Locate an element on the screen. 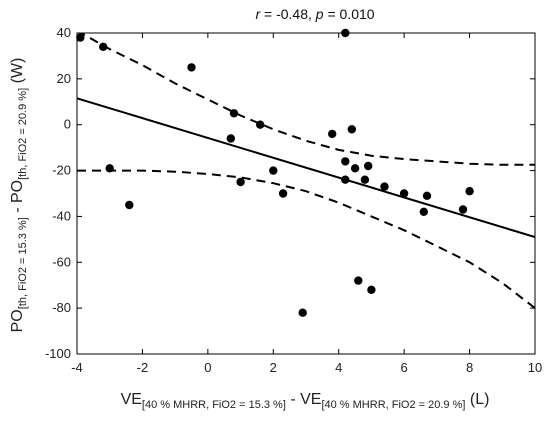  y-tick-label: 20 is located at coordinates (64, 78).